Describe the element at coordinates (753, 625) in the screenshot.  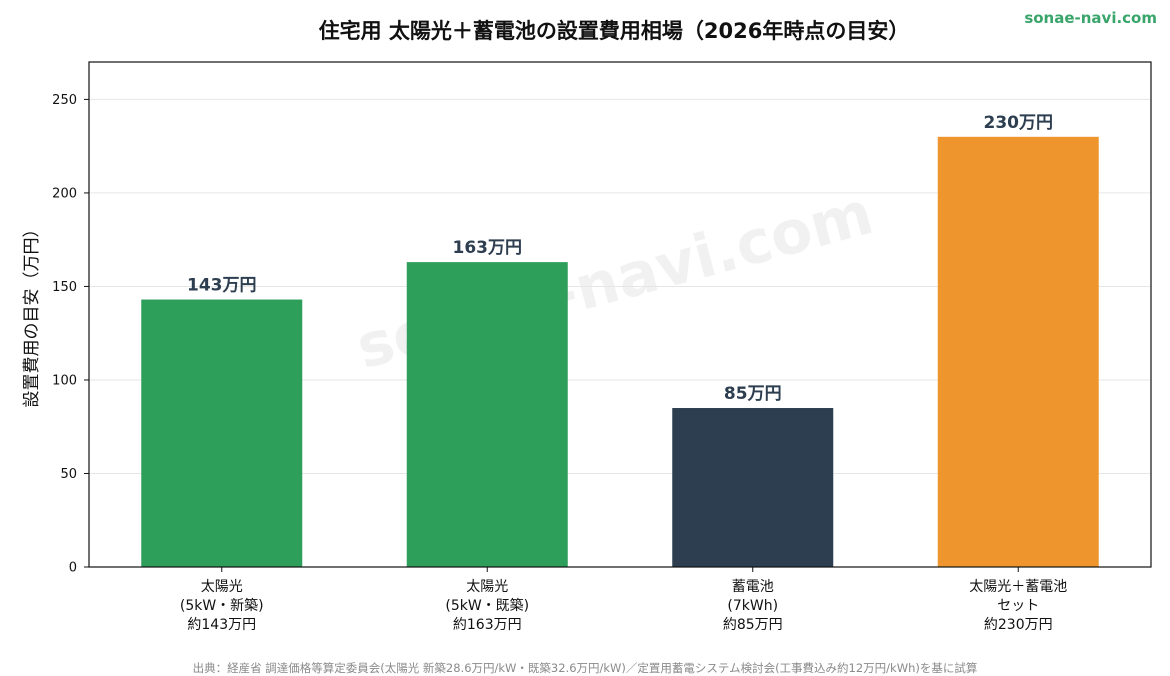
I see `x-tick-label: 約85万円` at that location.